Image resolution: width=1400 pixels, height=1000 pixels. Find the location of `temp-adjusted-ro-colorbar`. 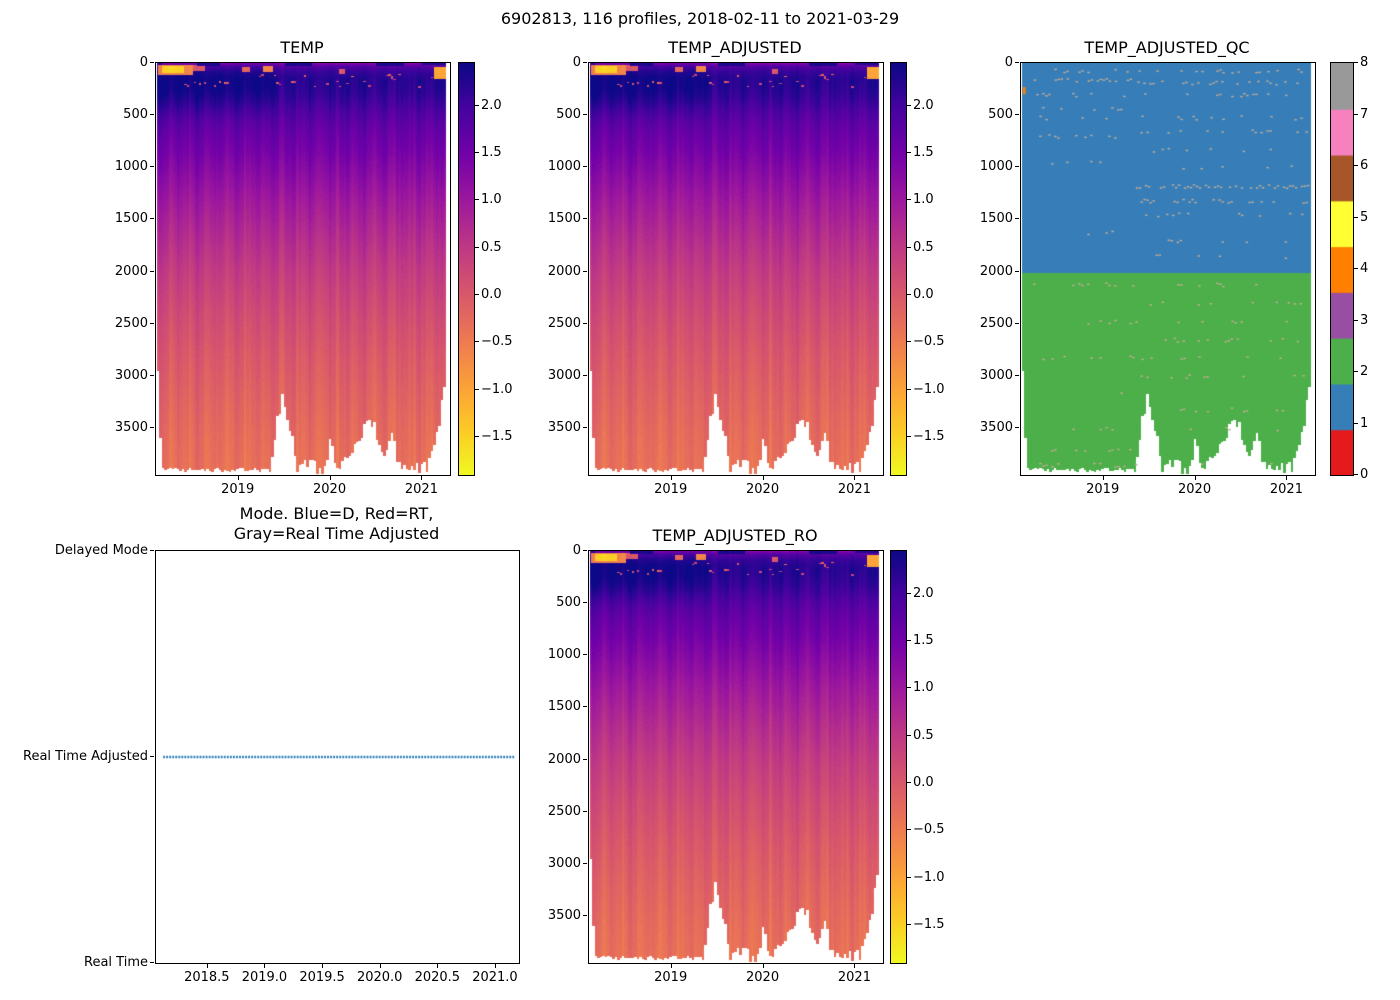

temp-adjusted-ro-colorbar is located at coordinates (898, 757).